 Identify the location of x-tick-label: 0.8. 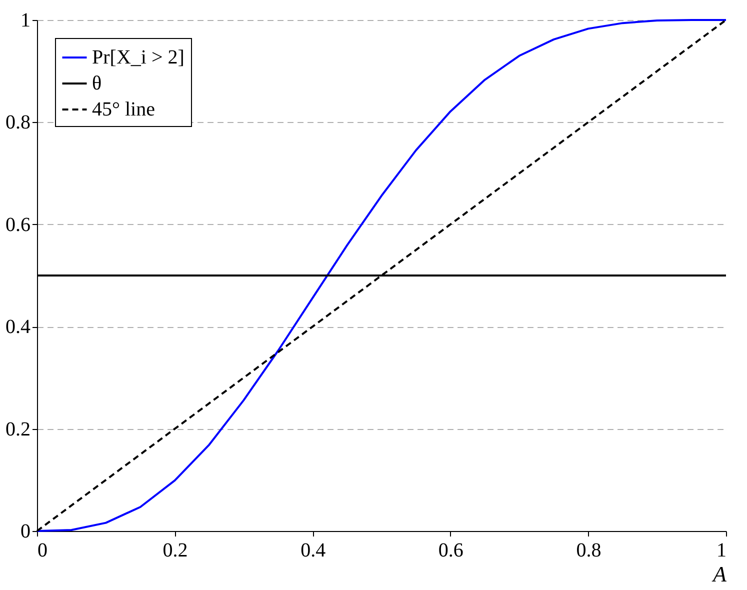
(589, 551).